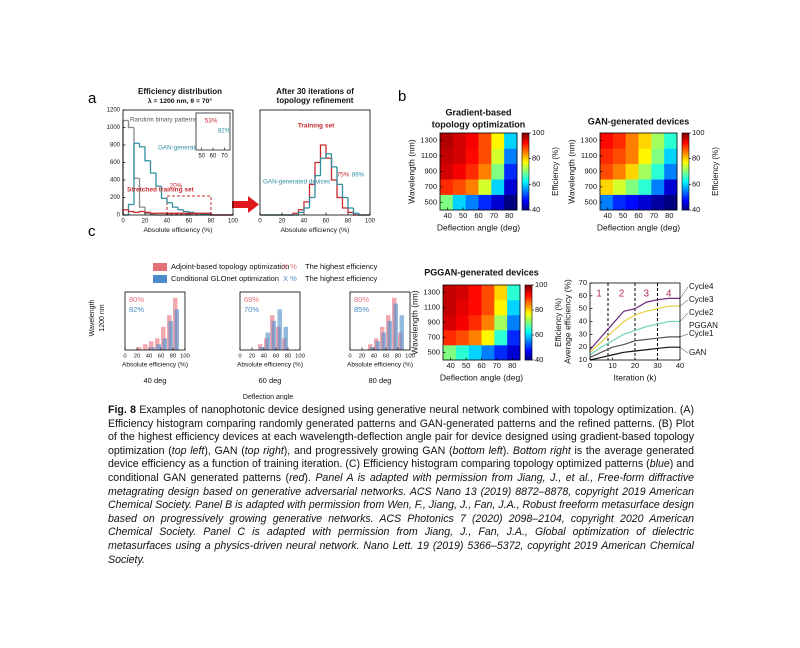 This screenshot has width=800, height=648. What do you see at coordinates (211, 121) in the screenshot?
I see `inset-label: 53%` at bounding box center [211, 121].